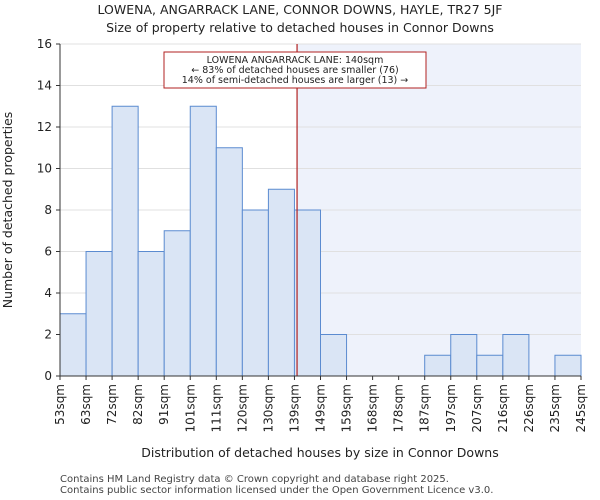 The image size is (600, 500). What do you see at coordinates (44, 127) in the screenshot?
I see `y-tick-label: 12` at bounding box center [44, 127].